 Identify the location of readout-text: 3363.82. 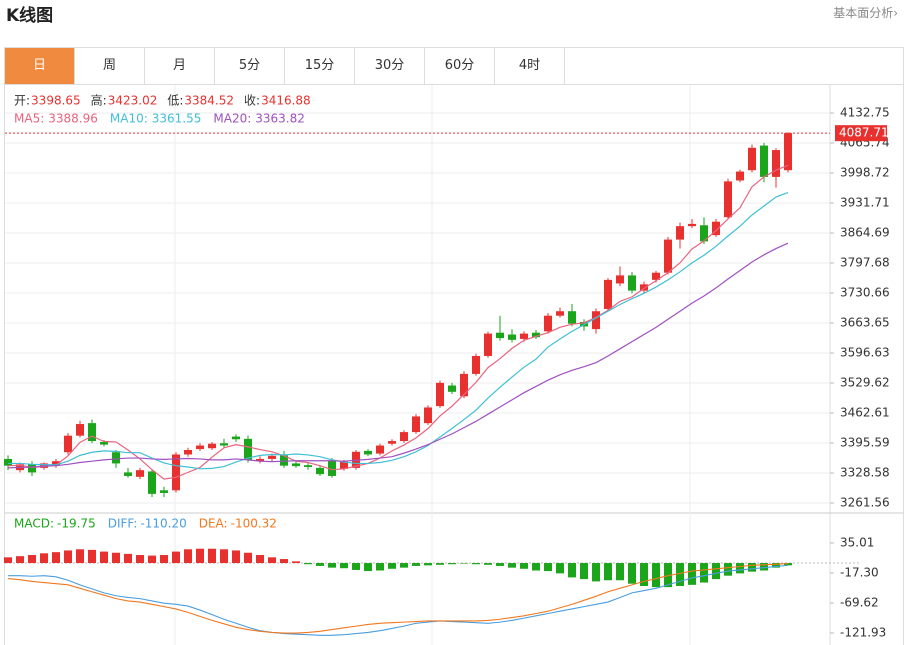
(280, 119).